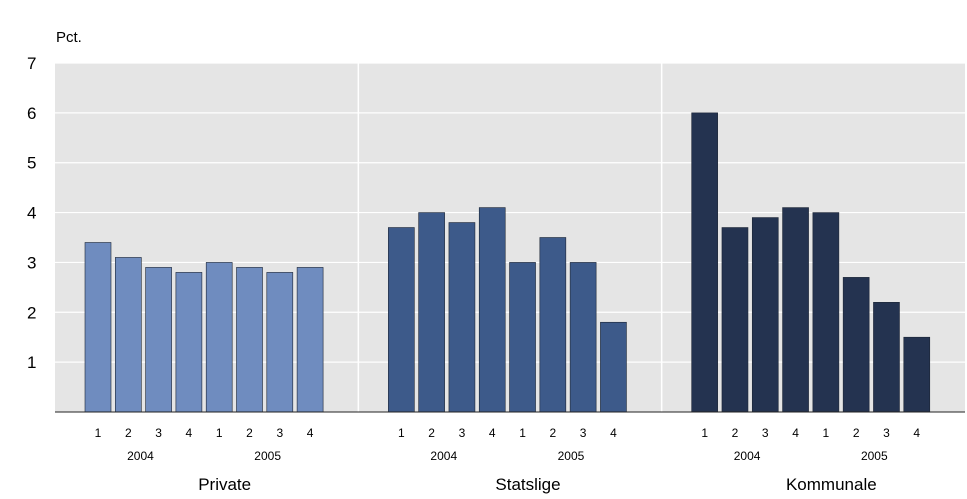 Image resolution: width=967 pixels, height=499 pixels. What do you see at coordinates (224, 484) in the screenshot?
I see `group-label-private: Private` at bounding box center [224, 484].